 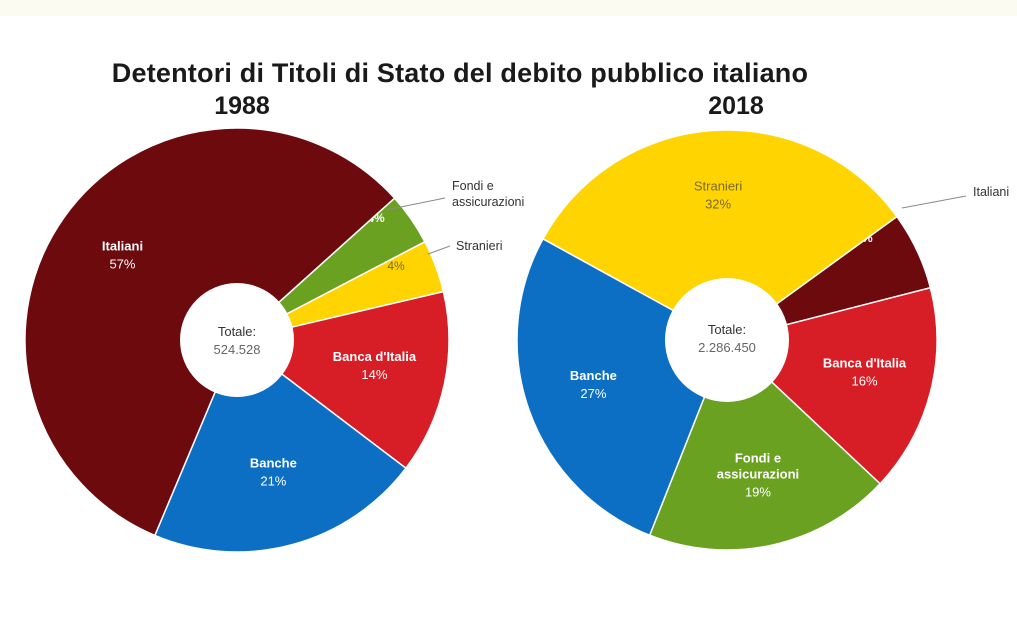 What do you see at coordinates (122, 264) in the screenshot?
I see `slice-percent-label: 57%` at bounding box center [122, 264].